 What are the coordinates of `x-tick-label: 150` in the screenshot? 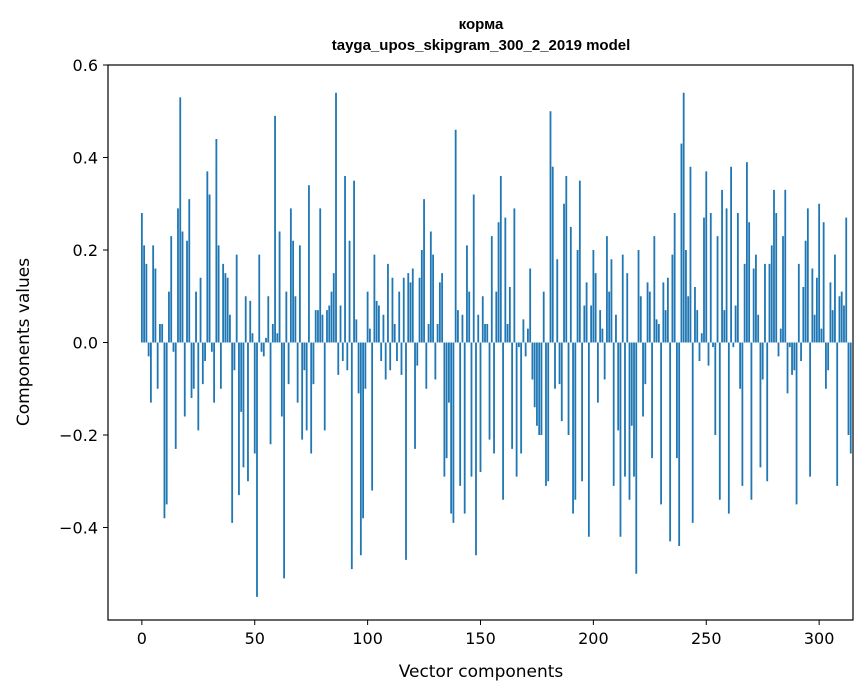 It's located at (480, 638).